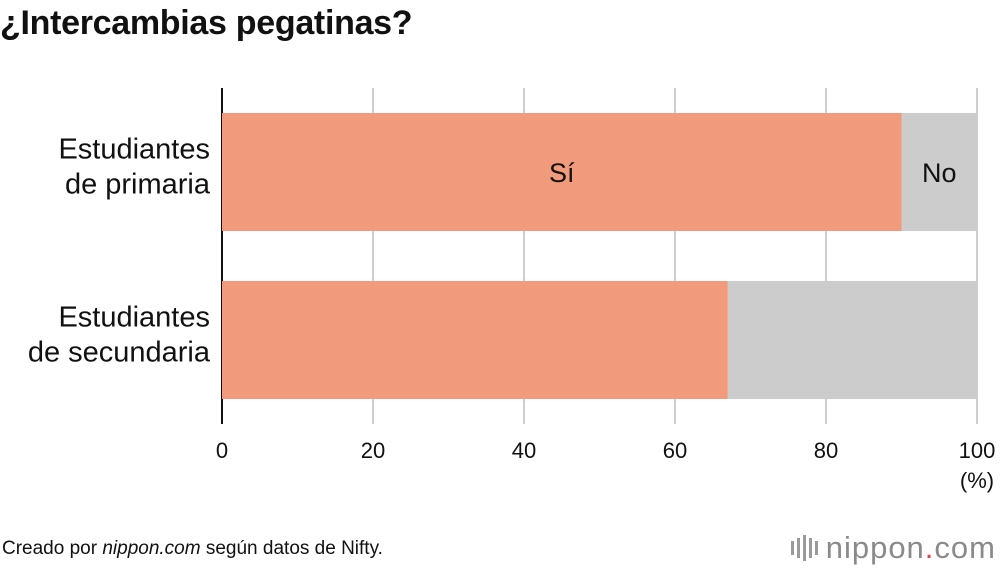 The height and width of the screenshot is (570, 1000). Describe the element at coordinates (675, 450) in the screenshot. I see `x-tick-60: 60` at that location.